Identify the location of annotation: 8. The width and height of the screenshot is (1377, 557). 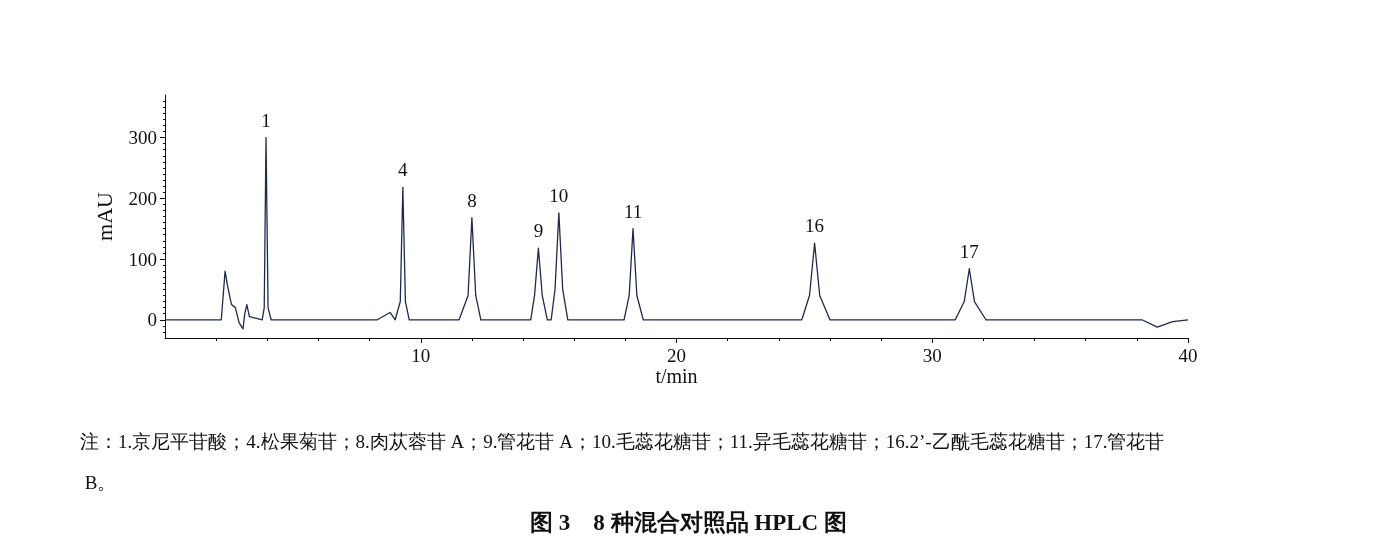
(472, 200).